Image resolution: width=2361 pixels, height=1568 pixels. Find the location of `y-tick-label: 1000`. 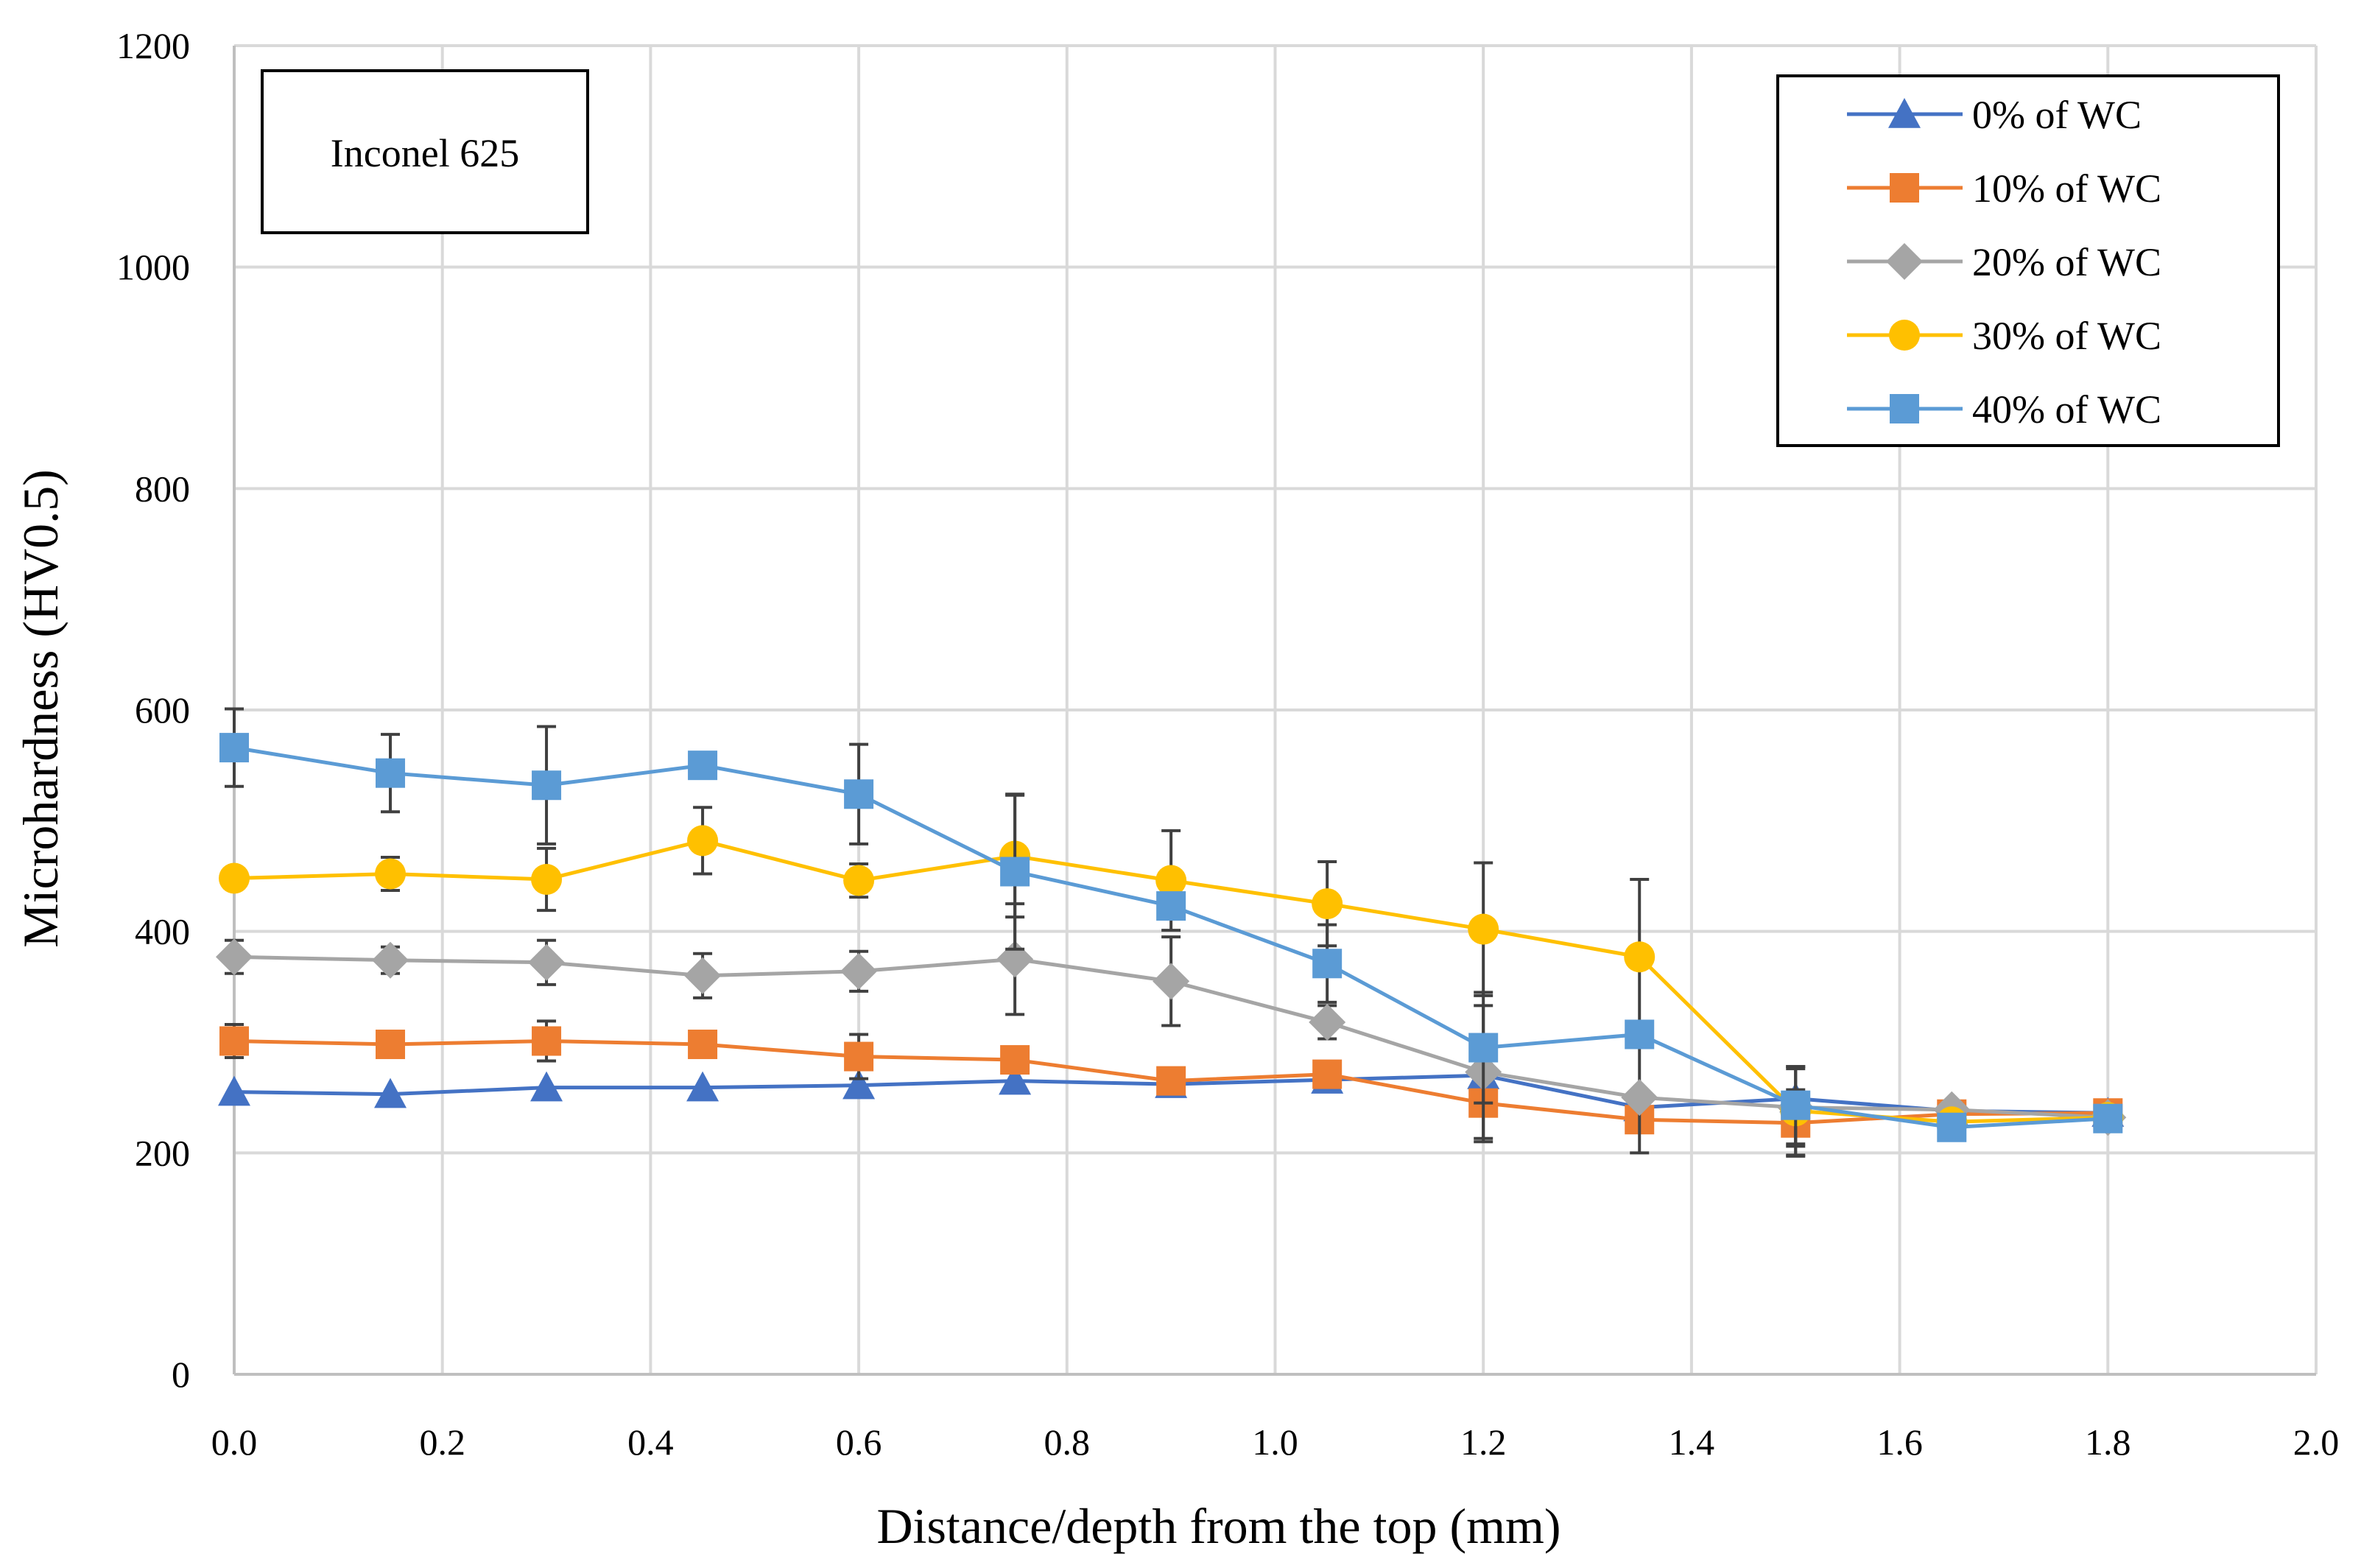

y-tick-label: 1000 is located at coordinates (153, 267).